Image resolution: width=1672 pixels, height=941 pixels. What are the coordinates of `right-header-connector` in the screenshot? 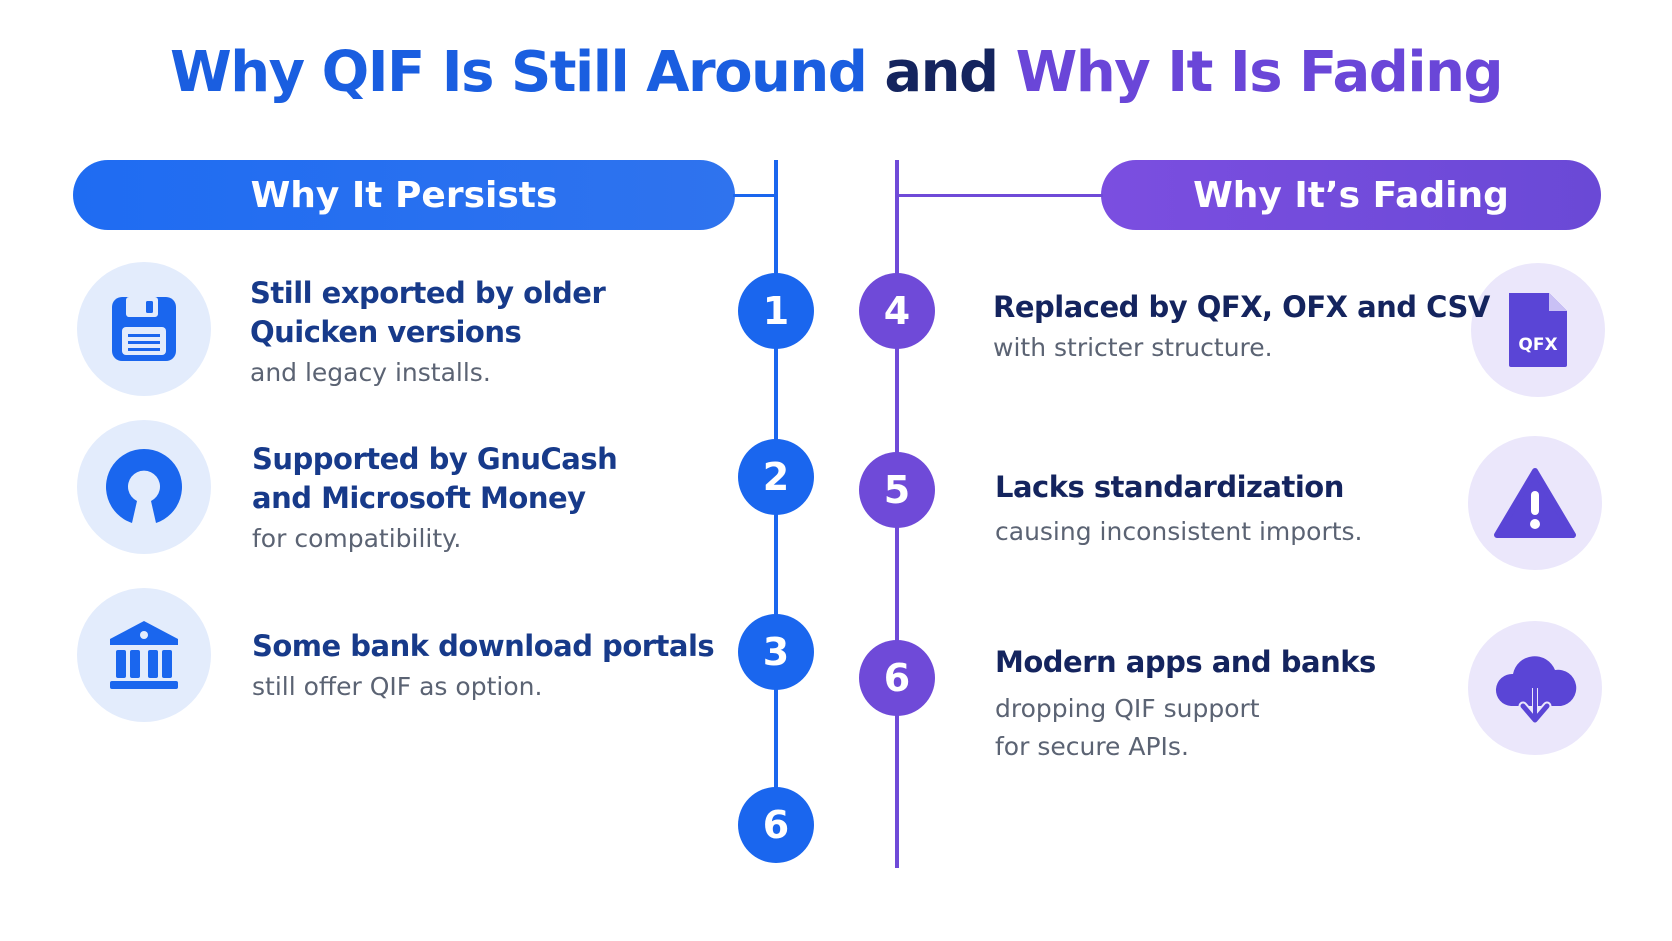 It's located at (1000, 195).